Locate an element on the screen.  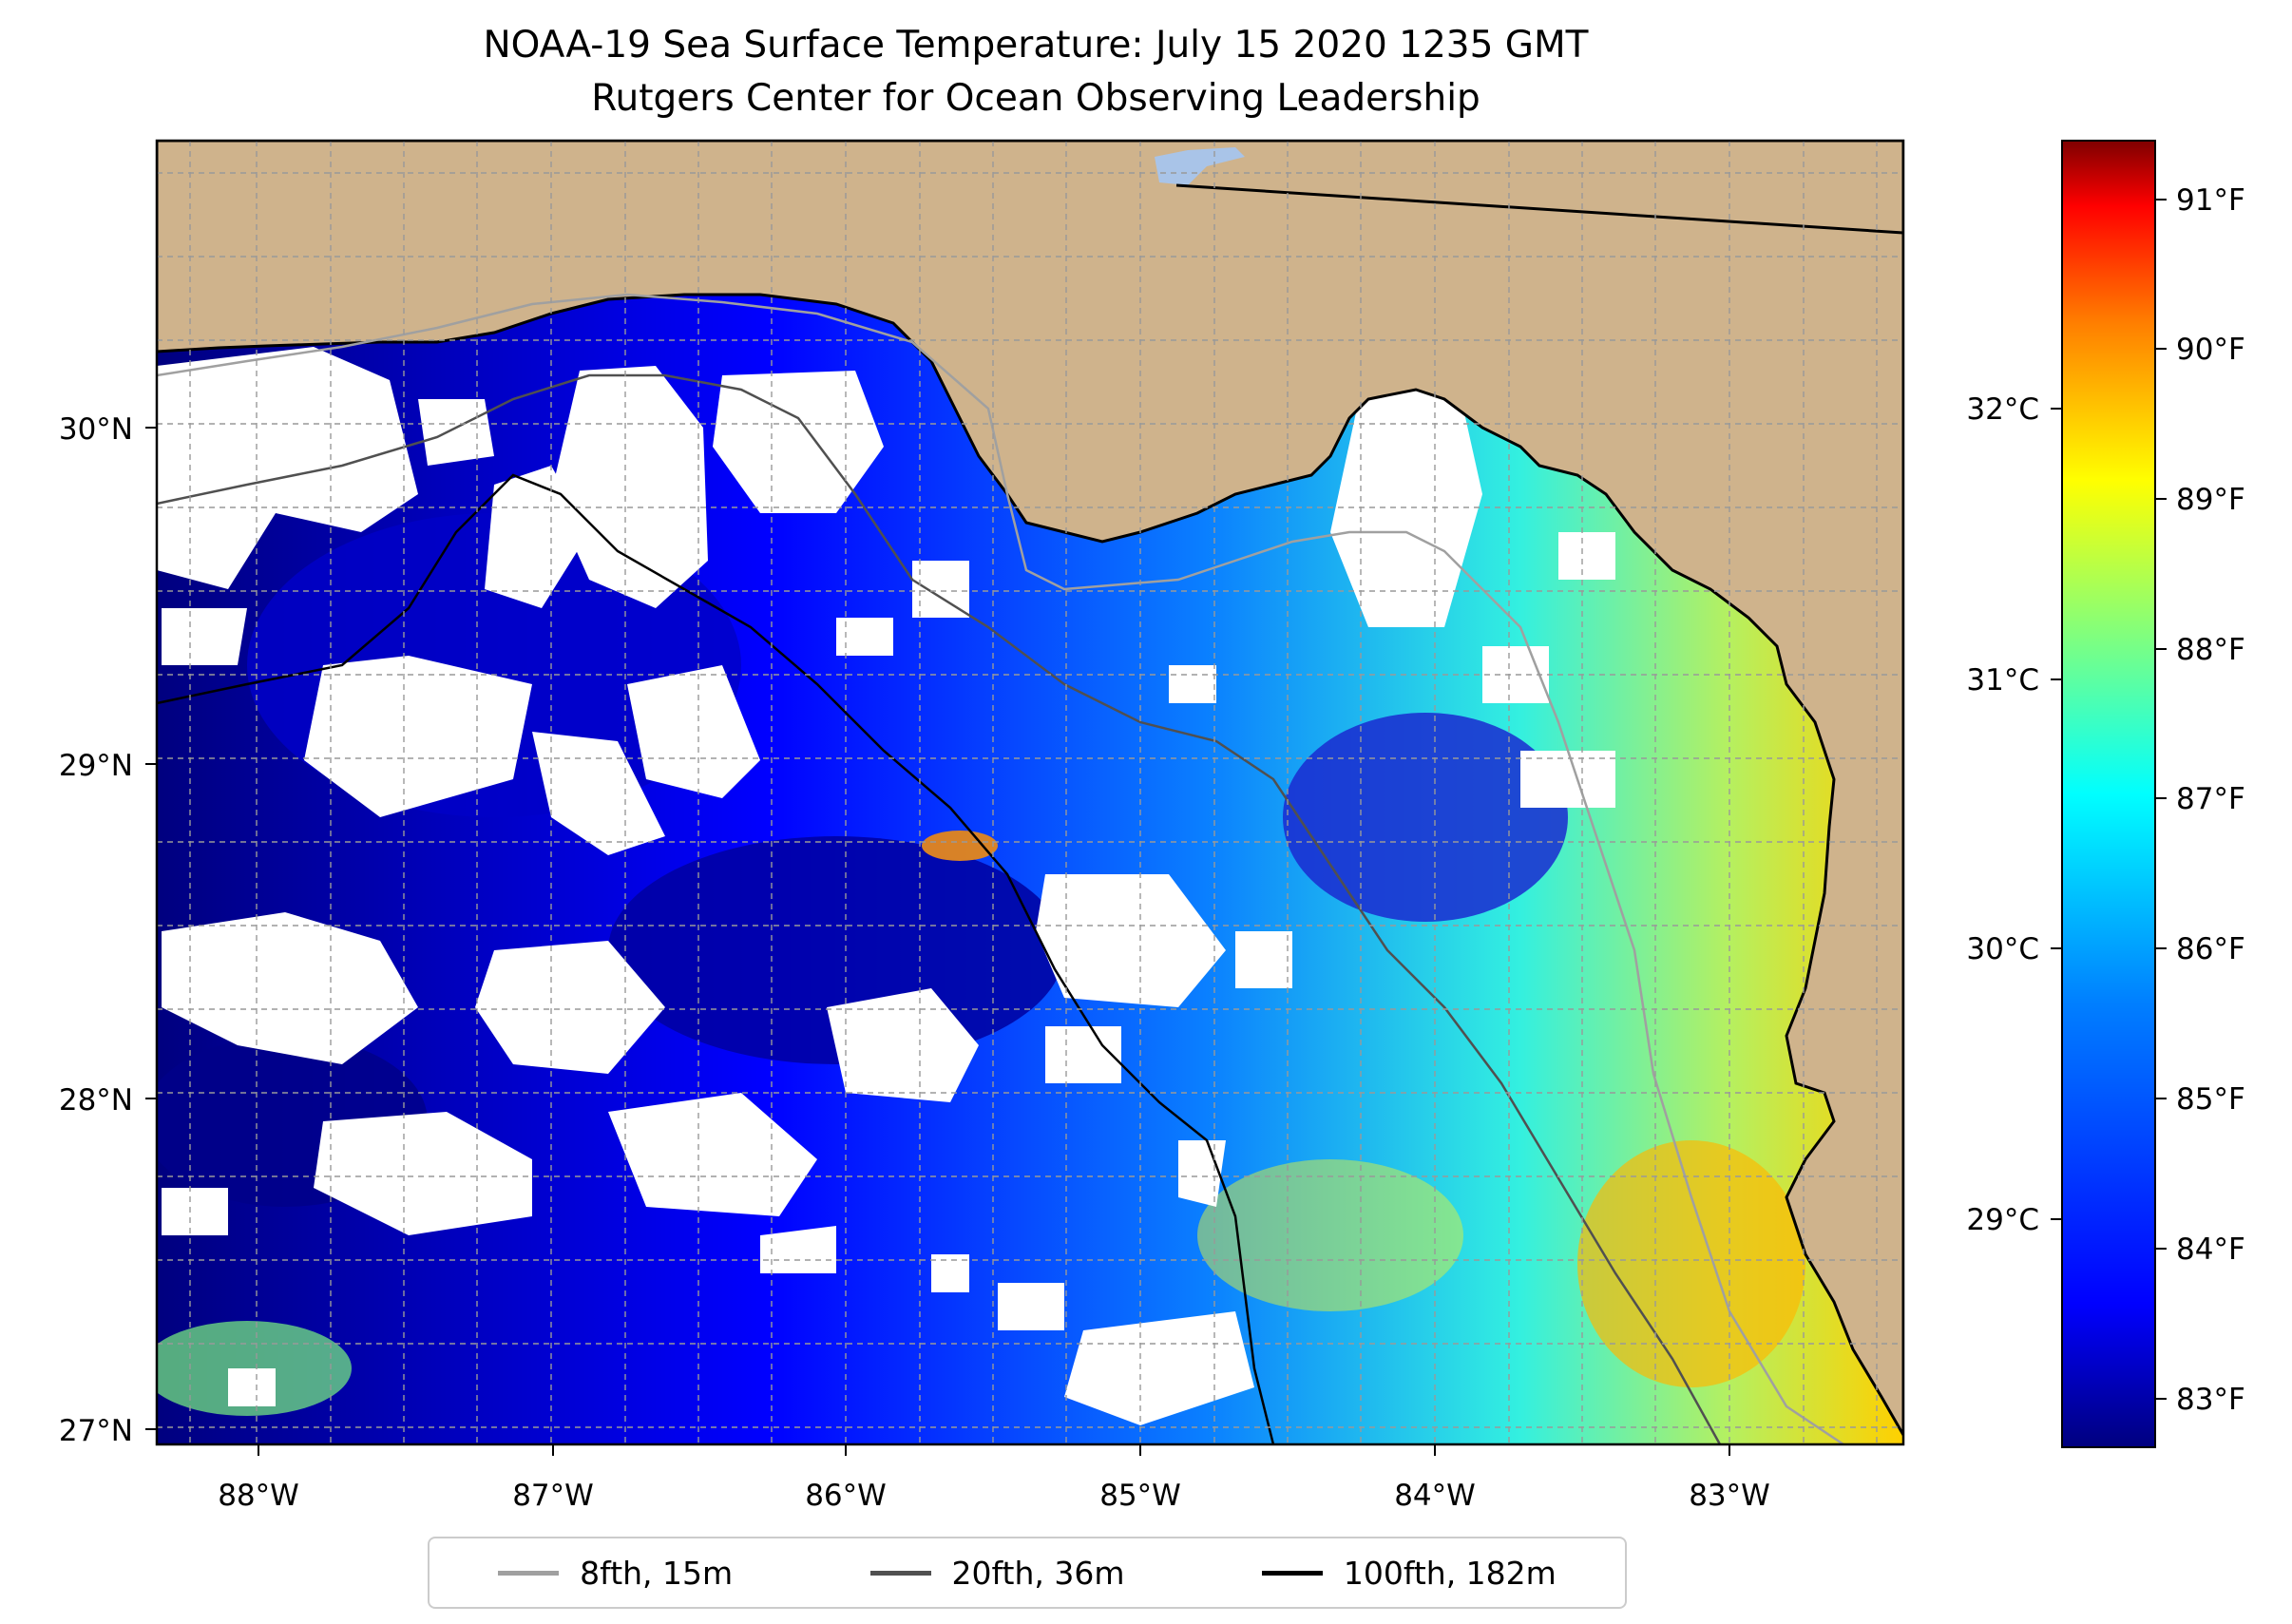
colorbar-c-ticks is located at coordinates (2056, 814).